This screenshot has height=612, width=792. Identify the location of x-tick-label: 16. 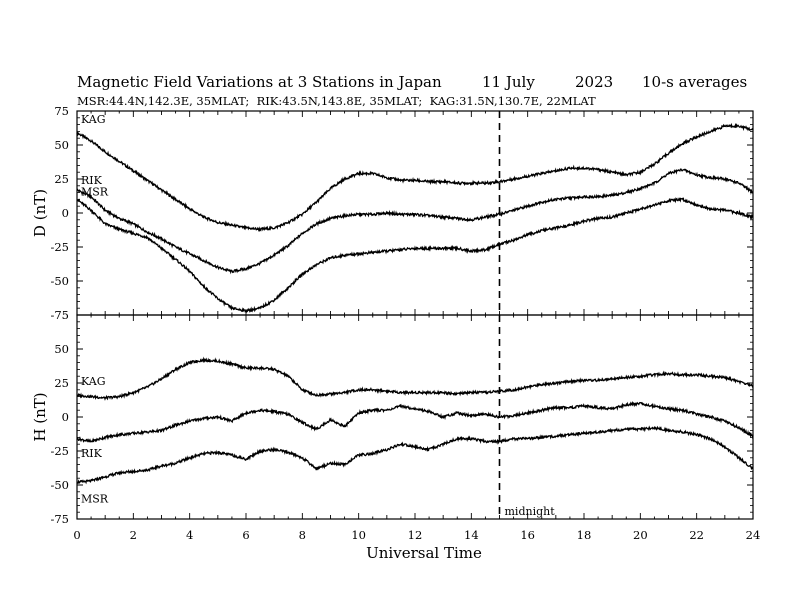
(527, 535).